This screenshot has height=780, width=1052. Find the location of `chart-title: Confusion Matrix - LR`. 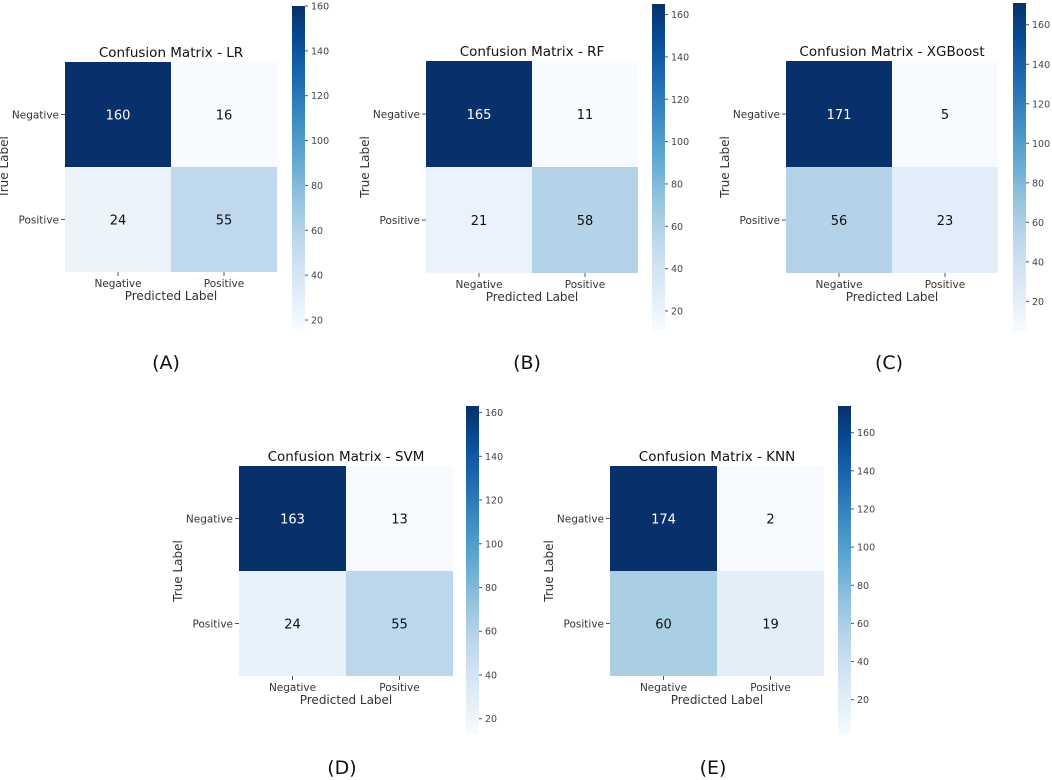

chart-title: Confusion Matrix - LR is located at coordinates (171, 53).